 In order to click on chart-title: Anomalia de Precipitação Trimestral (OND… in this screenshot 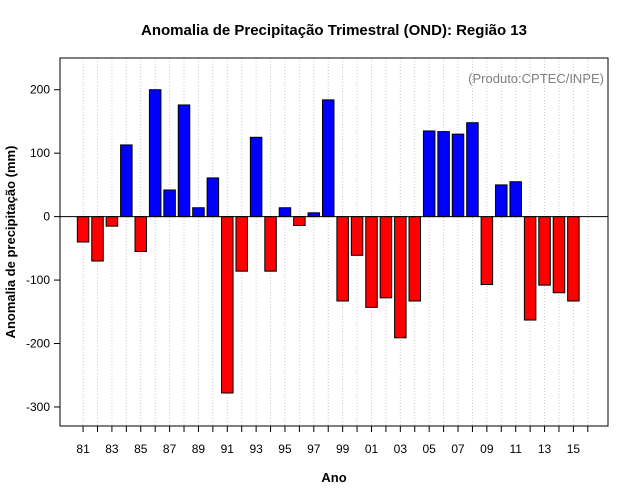, I will do `click(334, 30)`.